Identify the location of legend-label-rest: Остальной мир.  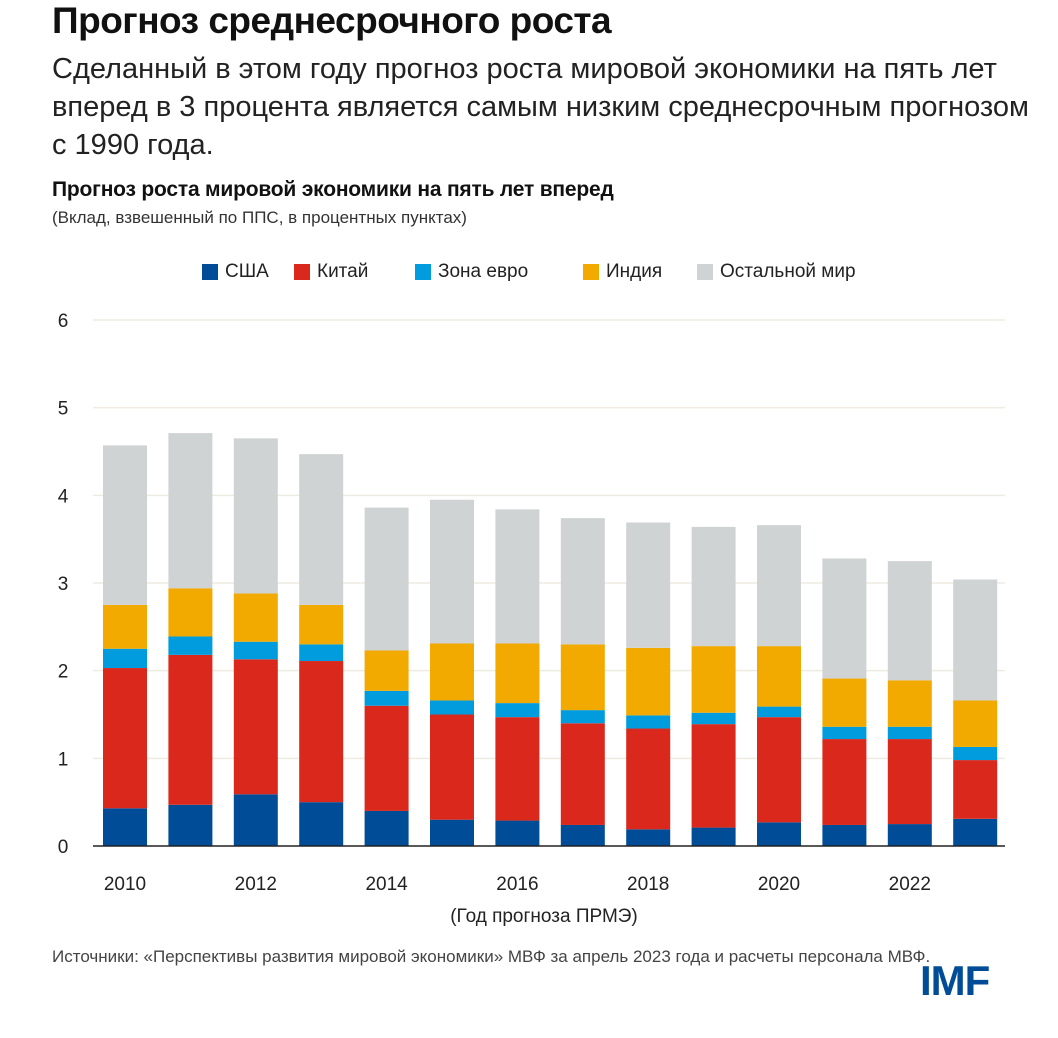
(788, 271).